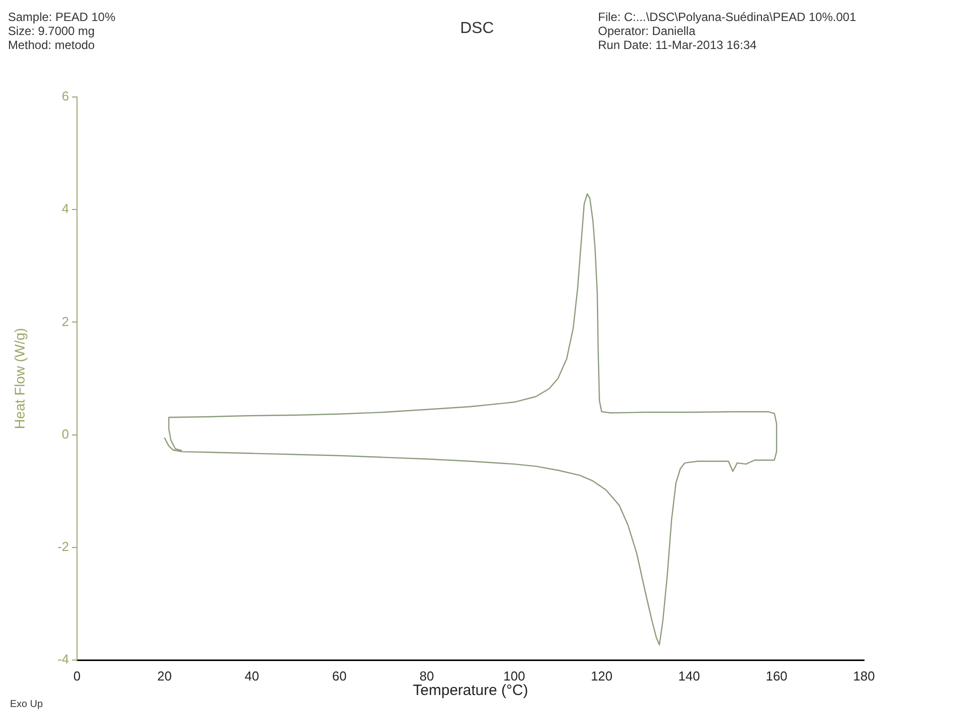 This screenshot has width=954, height=714. What do you see at coordinates (777, 676) in the screenshot?
I see `x-tick-label: 160` at bounding box center [777, 676].